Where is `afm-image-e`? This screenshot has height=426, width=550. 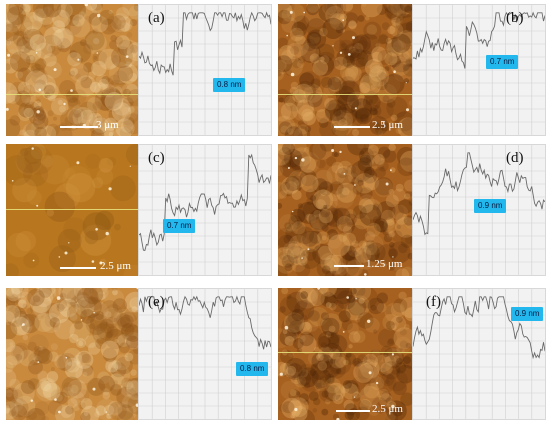
afm-image-e is located at coordinates (72, 354).